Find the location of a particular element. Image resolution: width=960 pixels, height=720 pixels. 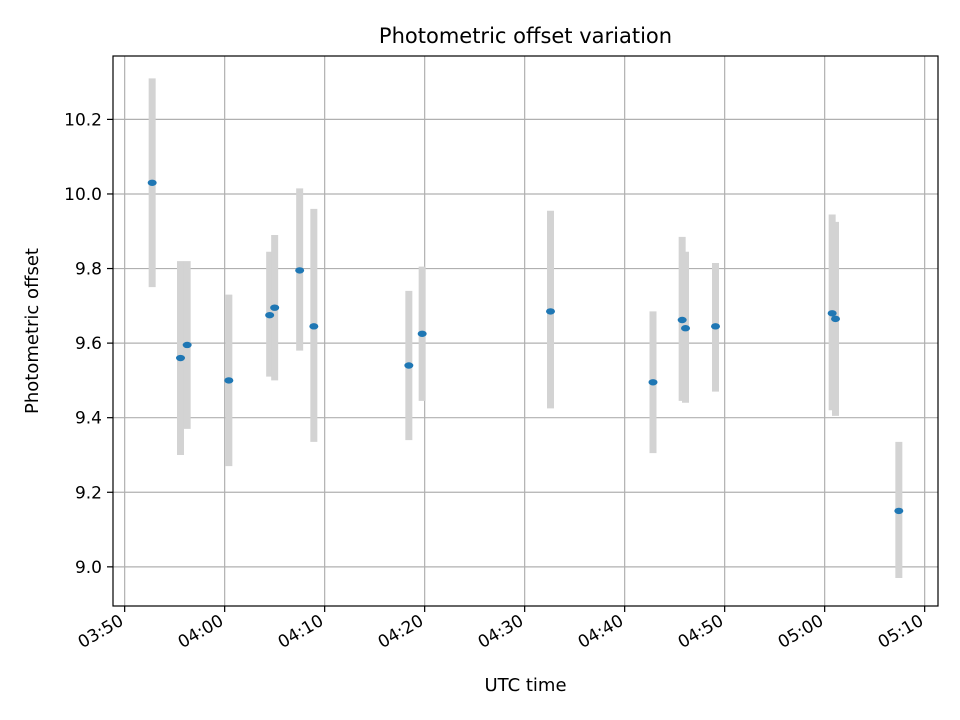

chart-title: Photometric offset variation is located at coordinates (525, 36).